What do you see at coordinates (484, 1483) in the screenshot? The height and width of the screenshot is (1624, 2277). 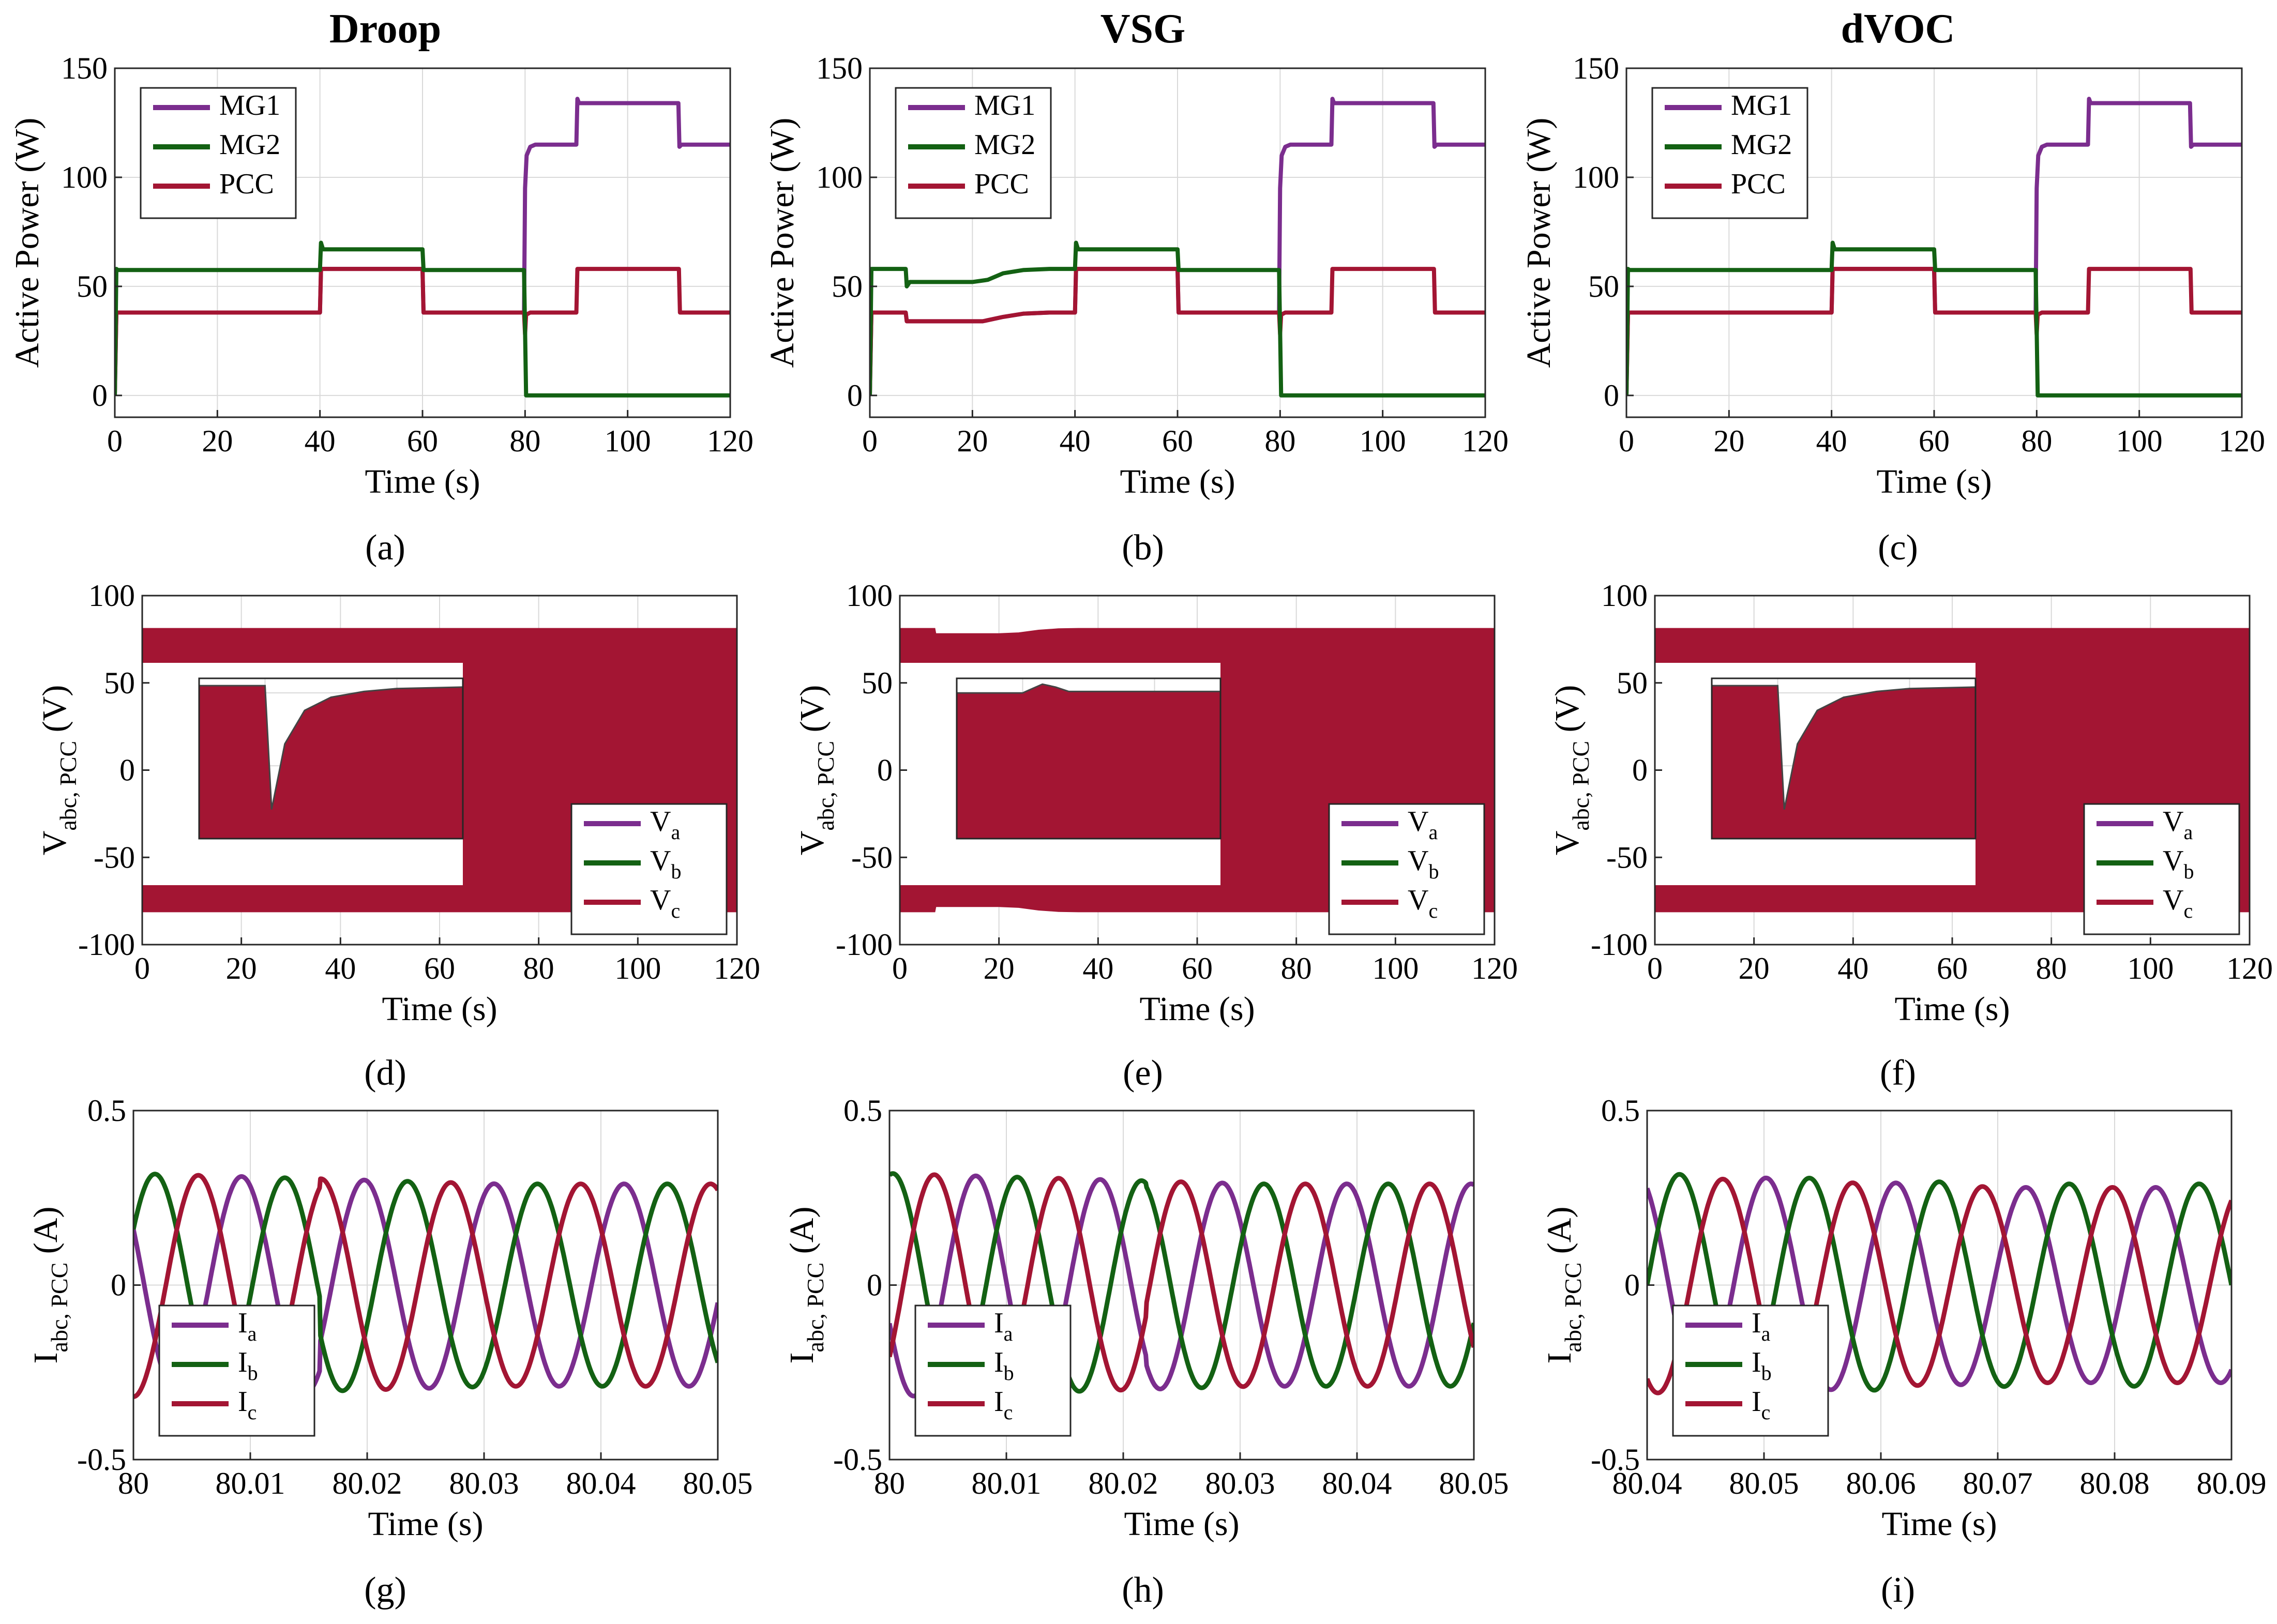 I see `x-tick-label: 80.03` at bounding box center [484, 1483].